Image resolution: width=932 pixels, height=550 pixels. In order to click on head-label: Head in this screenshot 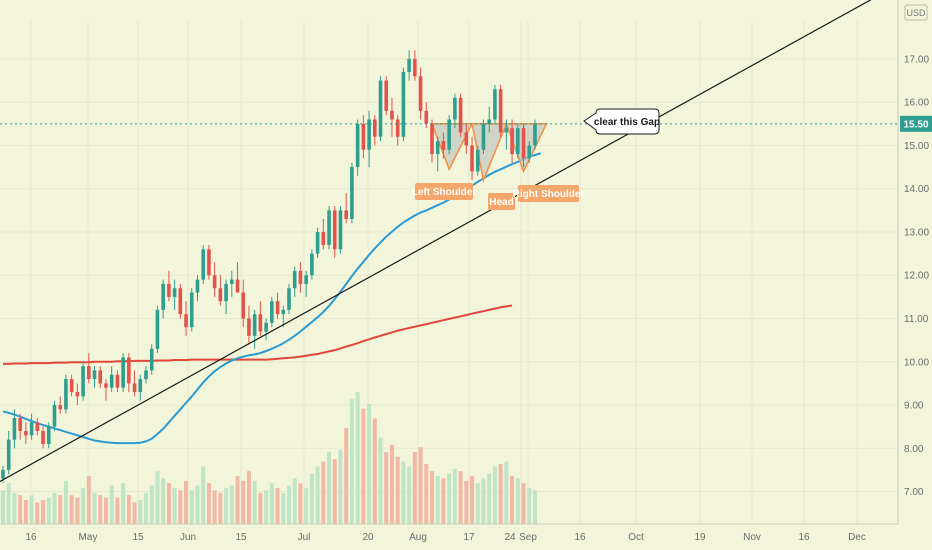, I will do `click(501, 201)`.